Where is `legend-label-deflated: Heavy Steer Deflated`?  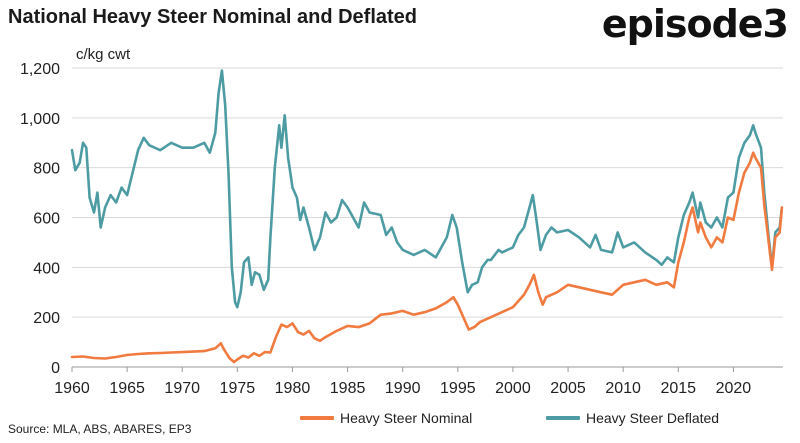 legend-label-deflated: Heavy Steer Deflated is located at coordinates (653, 418).